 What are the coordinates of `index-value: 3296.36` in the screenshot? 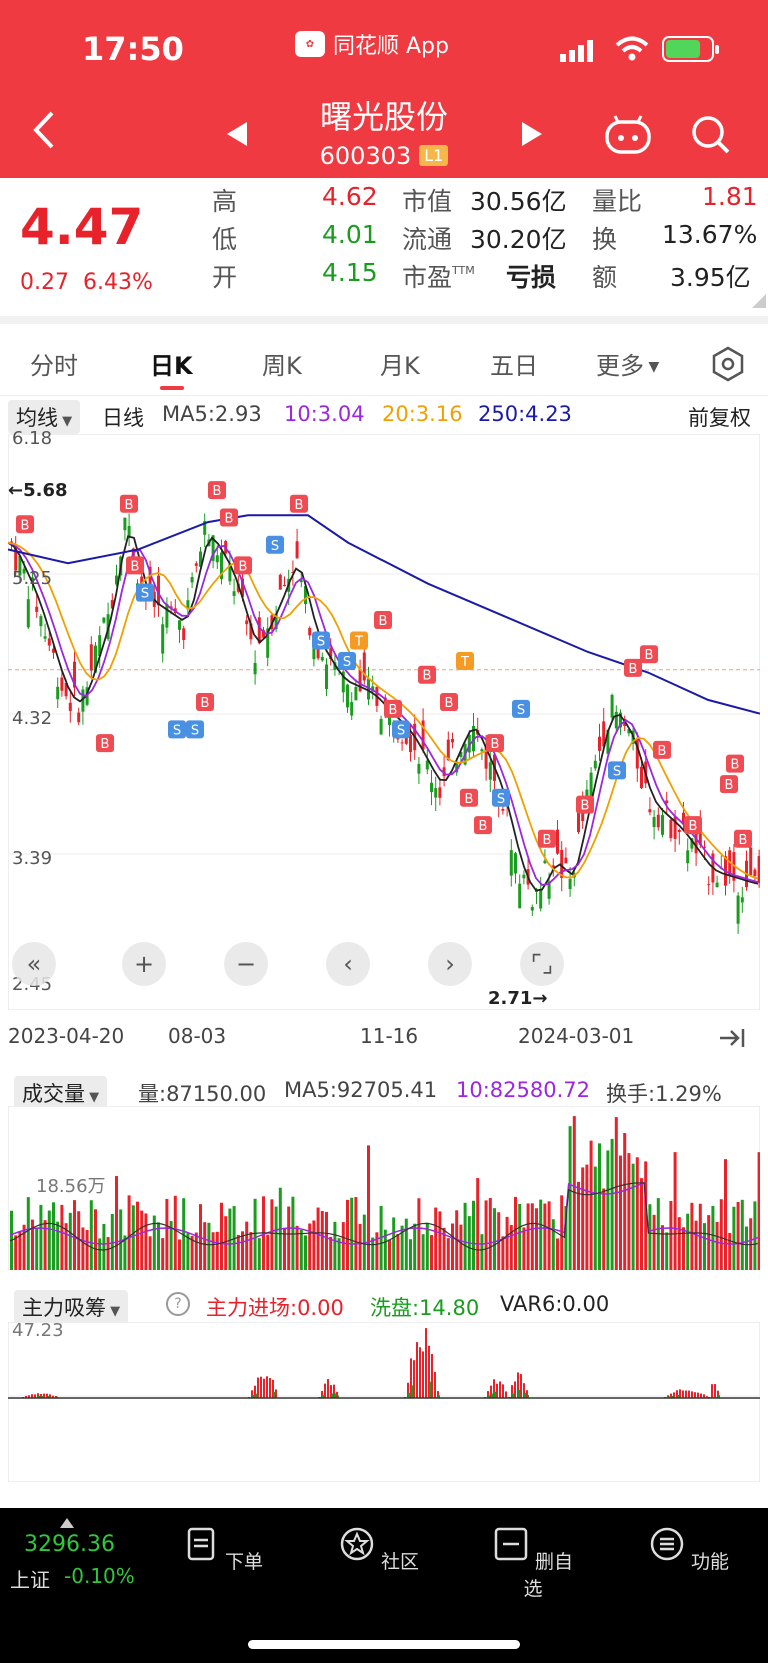 It's located at (69, 1544).